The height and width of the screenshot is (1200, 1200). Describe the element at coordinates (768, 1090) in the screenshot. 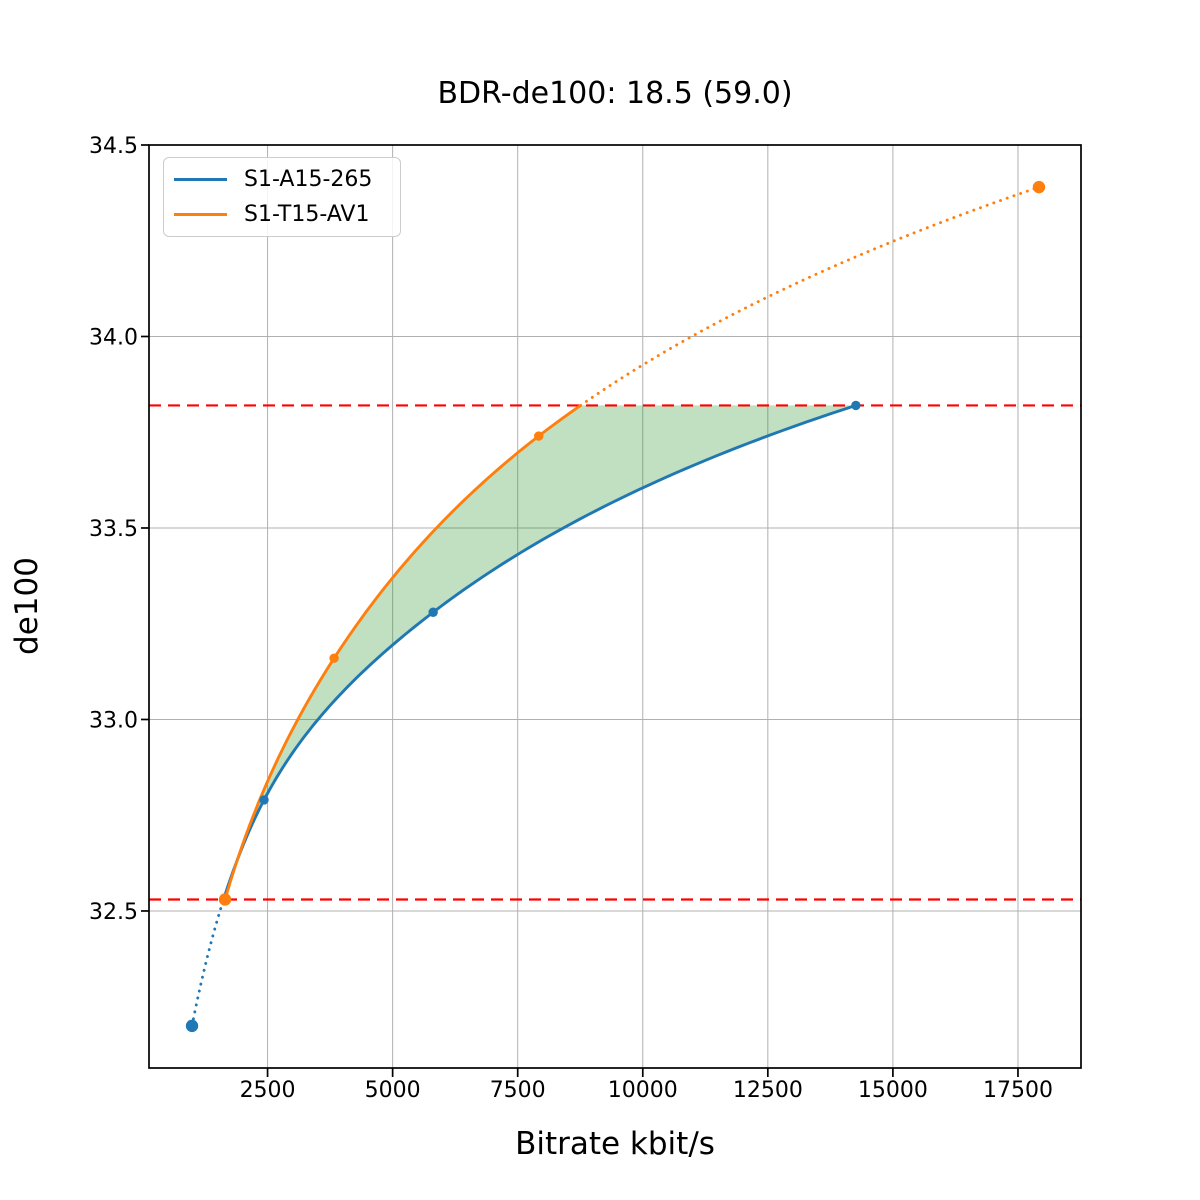

I see `x-tick-label: 12500` at that location.